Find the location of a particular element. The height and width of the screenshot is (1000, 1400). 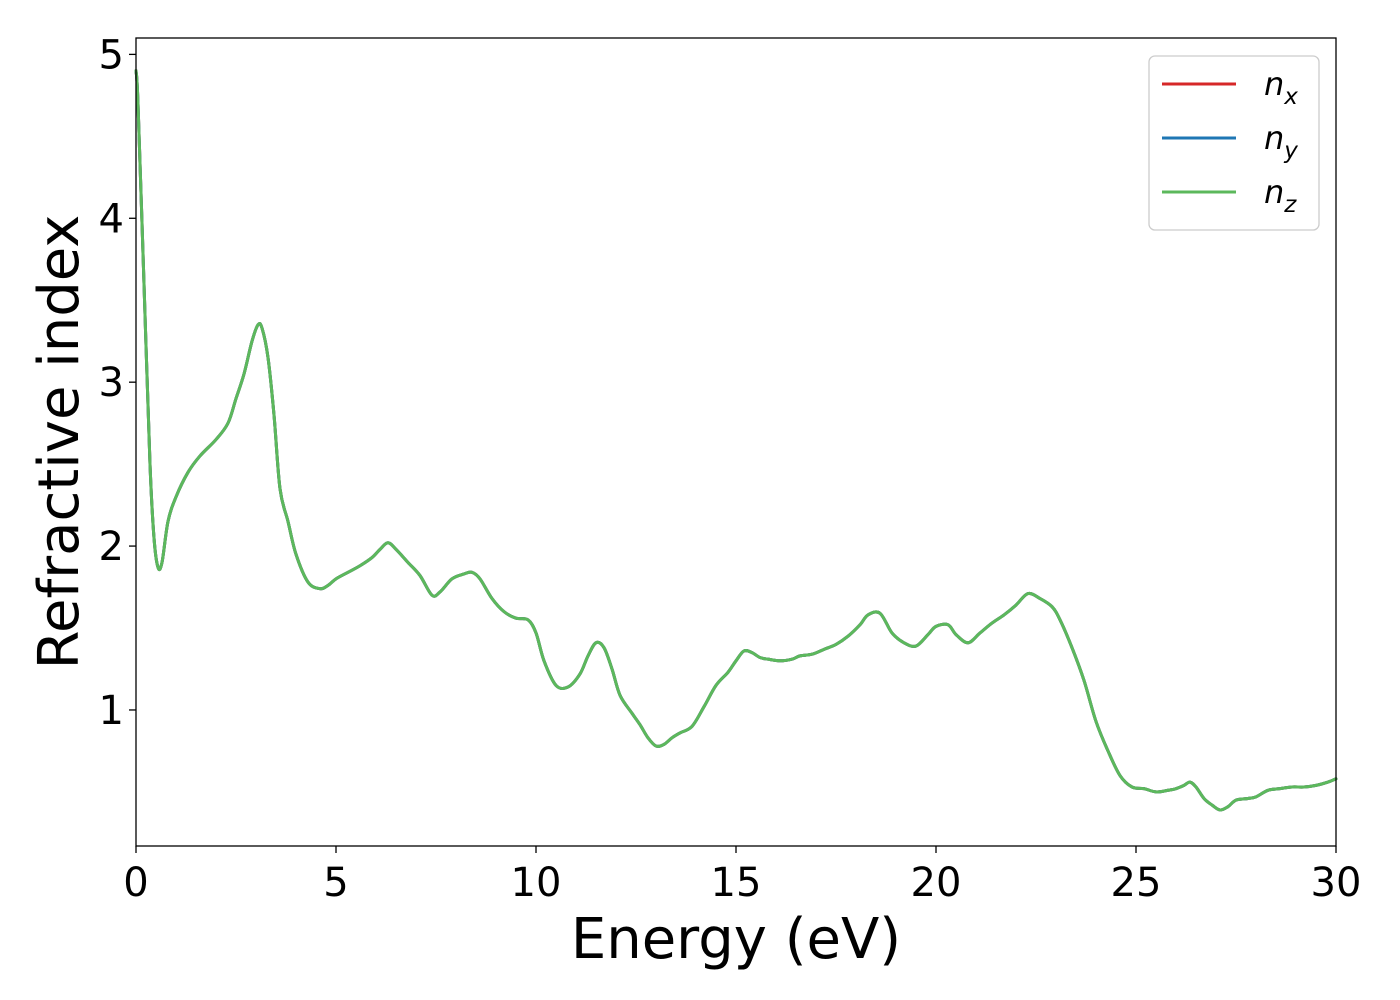

x-tick-label-0: 0 is located at coordinates (135, 883).